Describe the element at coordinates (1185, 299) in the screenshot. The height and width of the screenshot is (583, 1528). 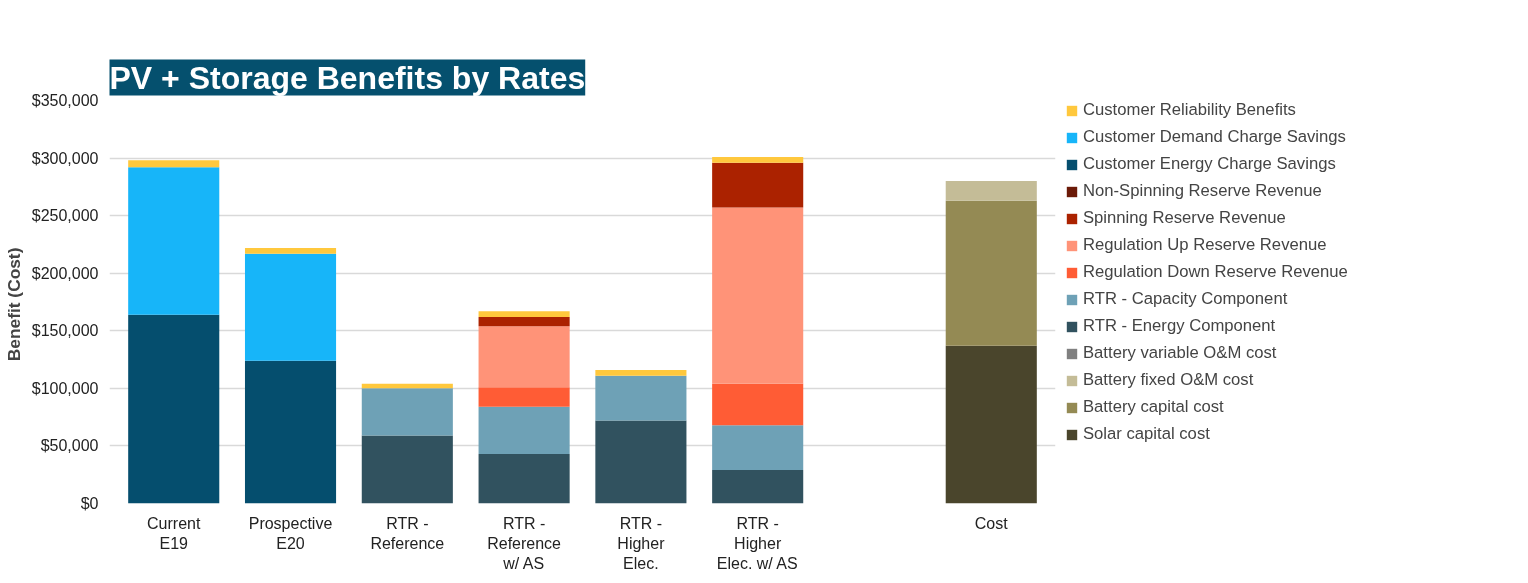
I see `legend-label: RTR - Capacity Component` at that location.